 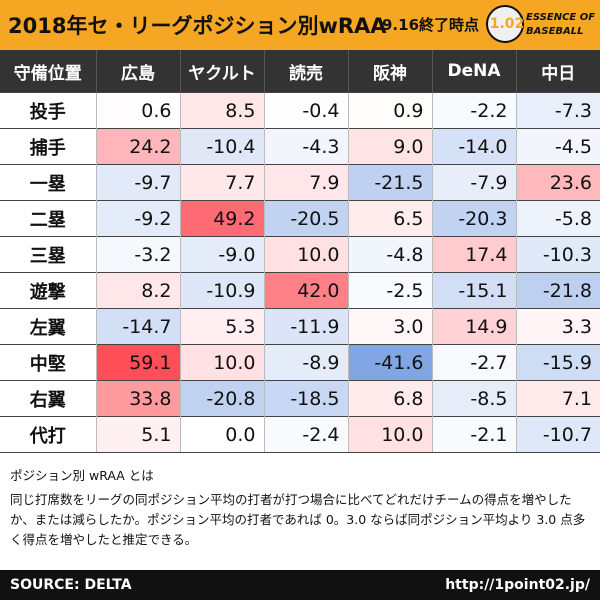 I want to click on position-label: 三塁, so click(x=48, y=254).